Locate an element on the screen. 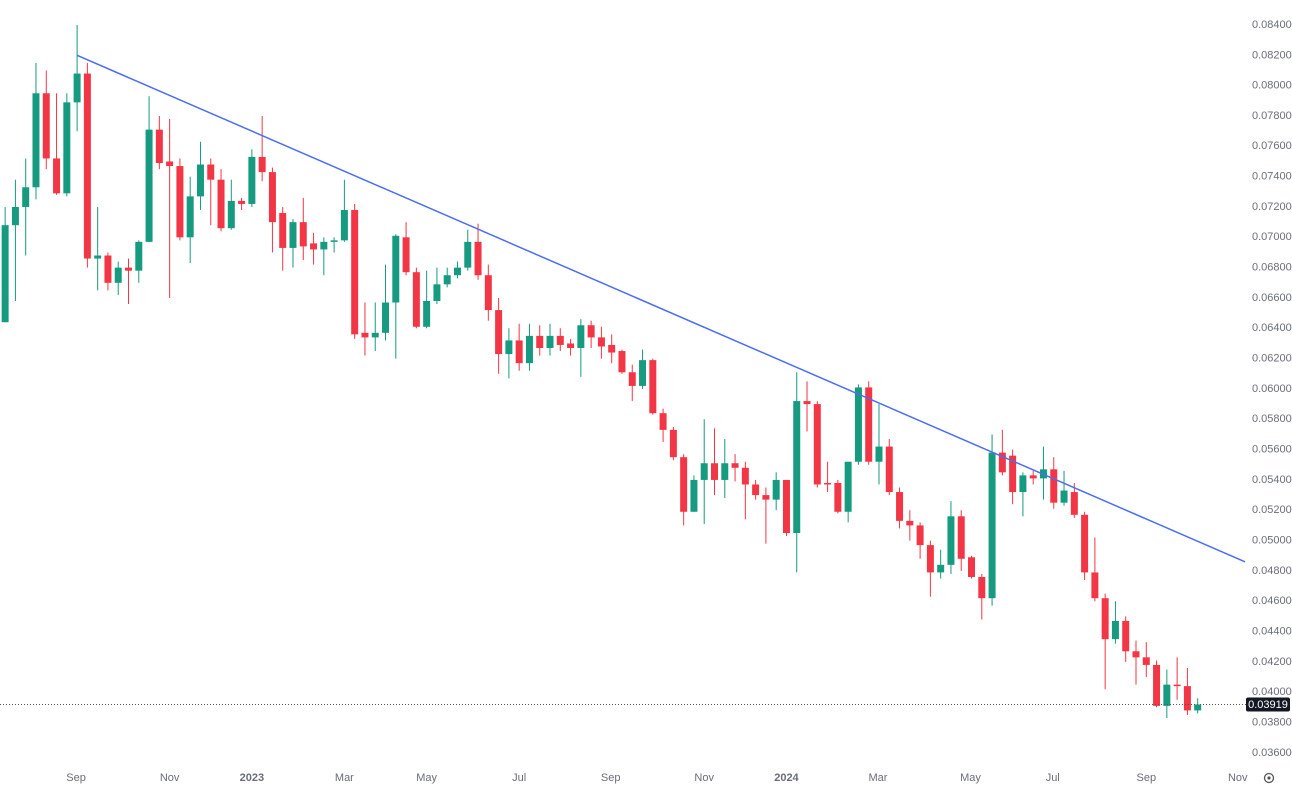  y-tick-label: 0.04200 is located at coordinates (1272, 662).